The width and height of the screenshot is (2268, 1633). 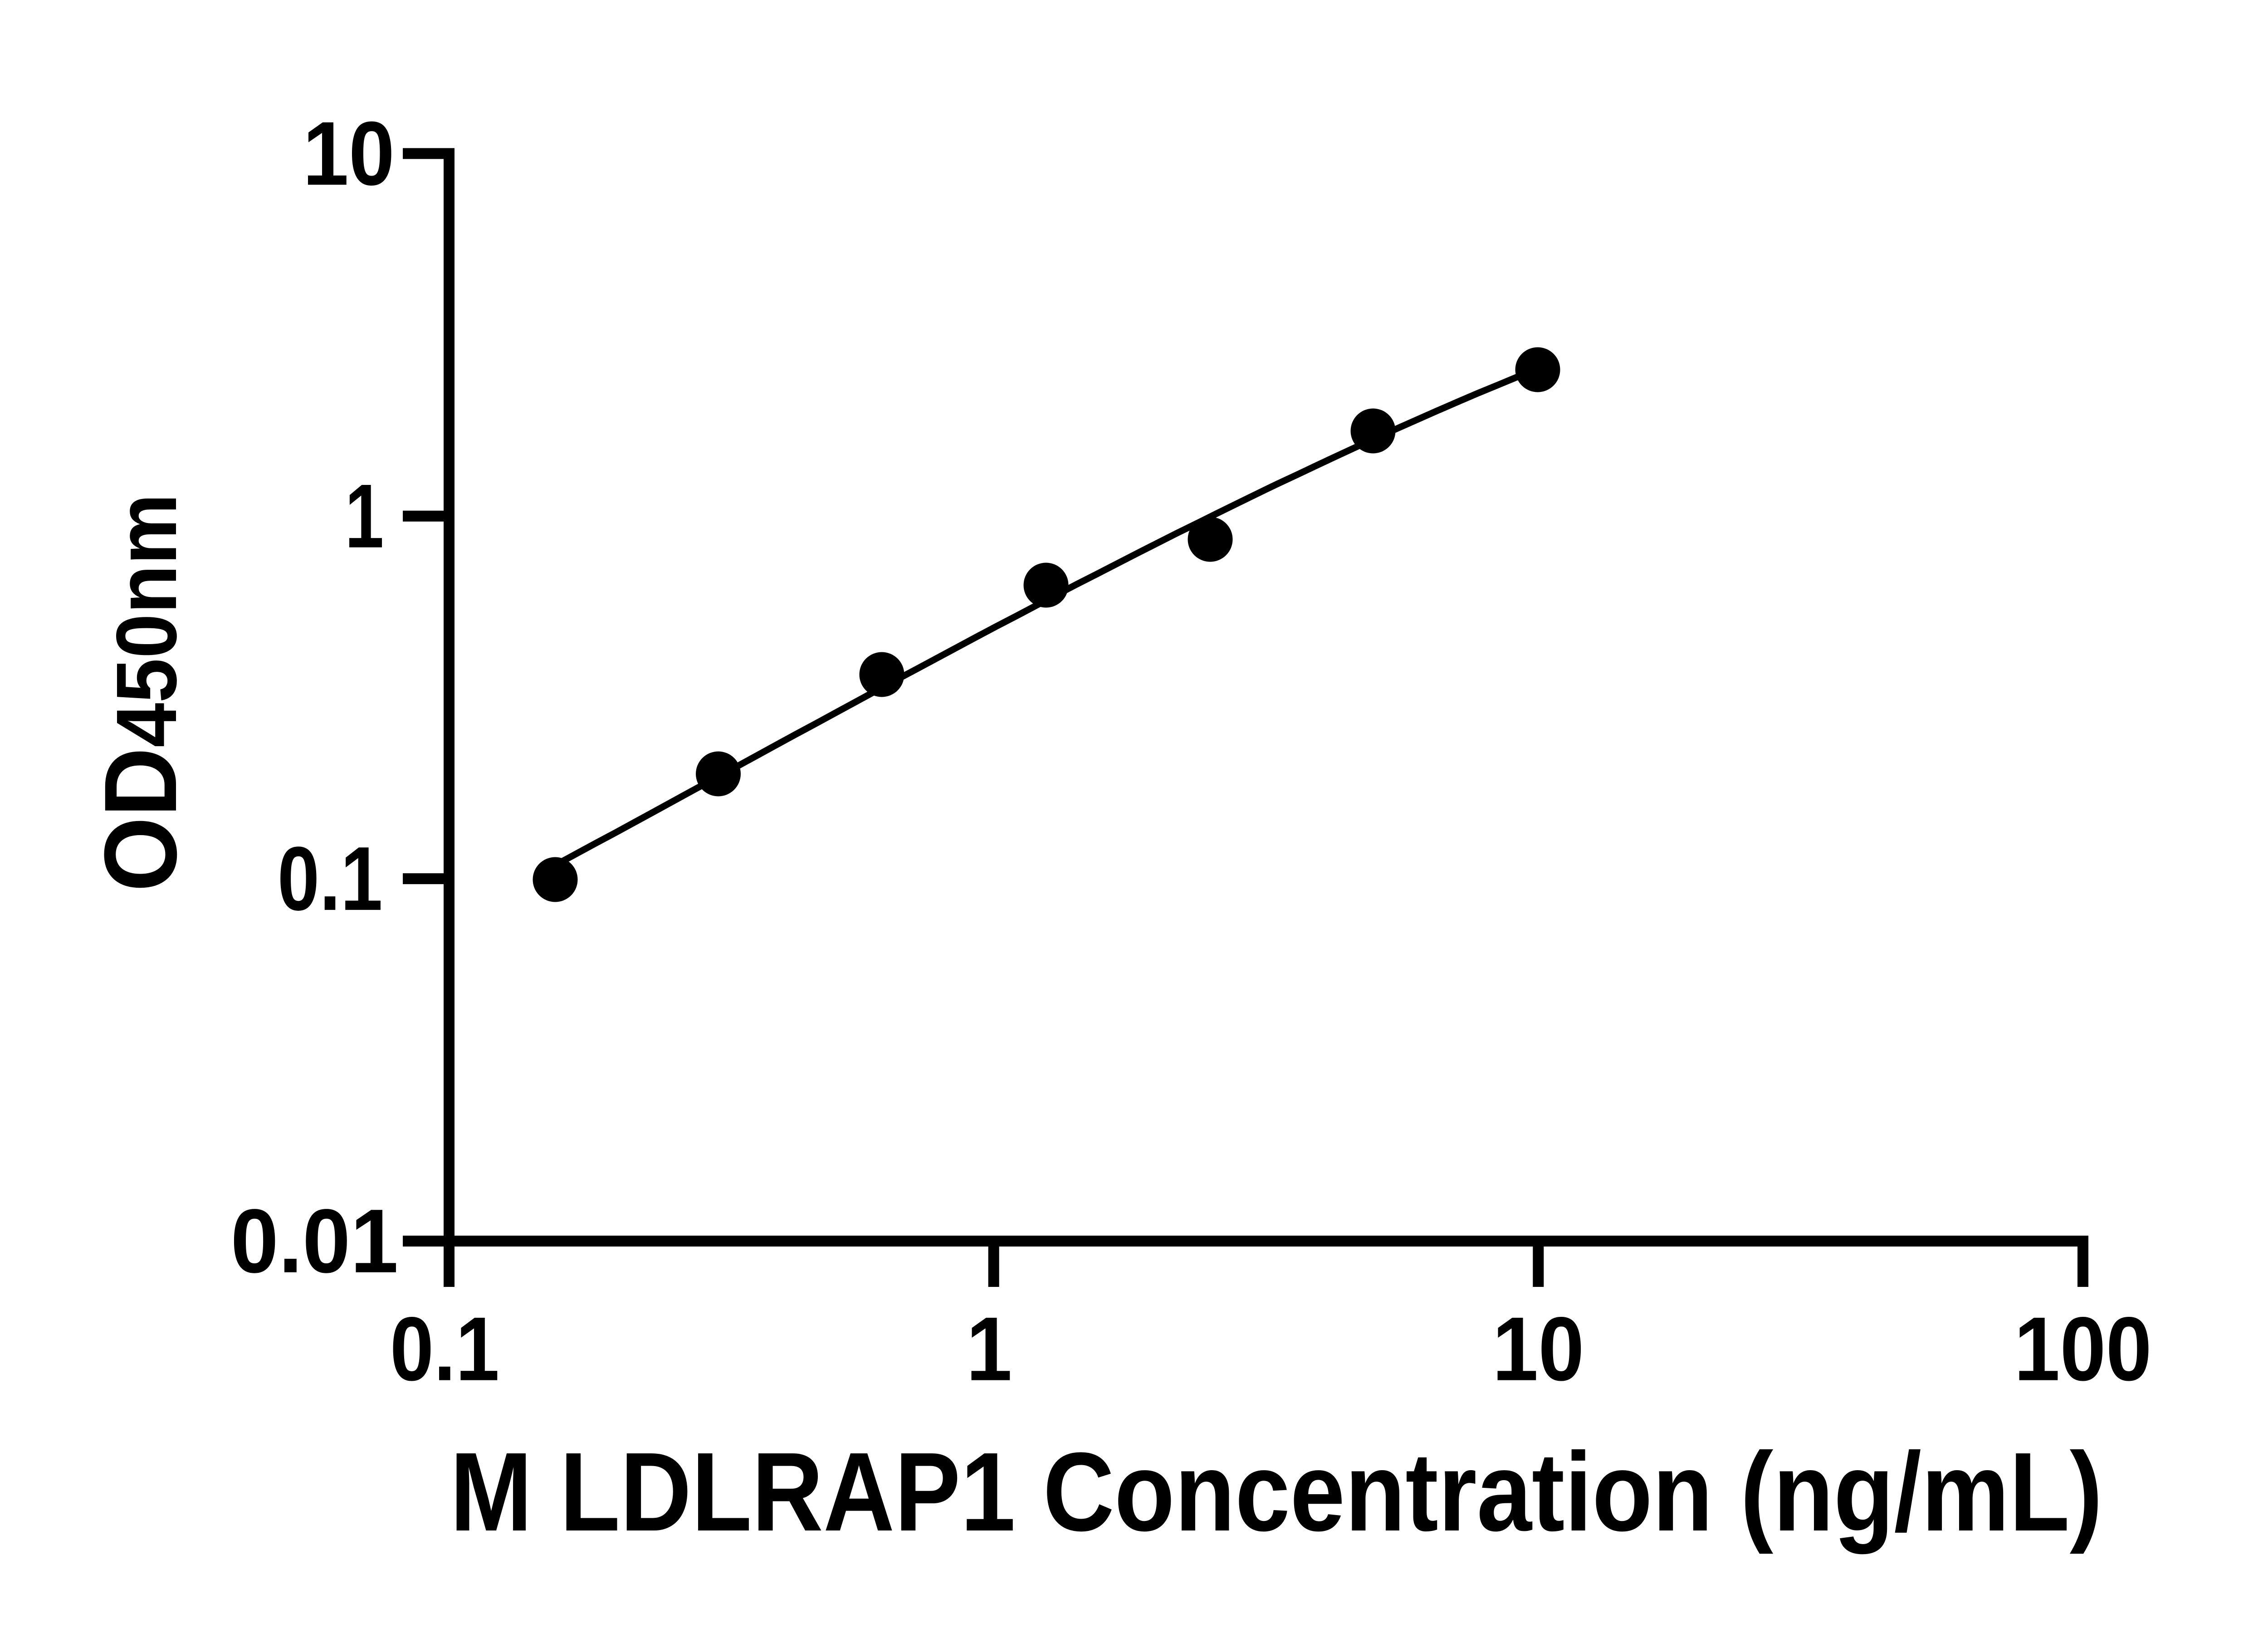 I want to click on svg-text: 100, so click(x=2083, y=1349).